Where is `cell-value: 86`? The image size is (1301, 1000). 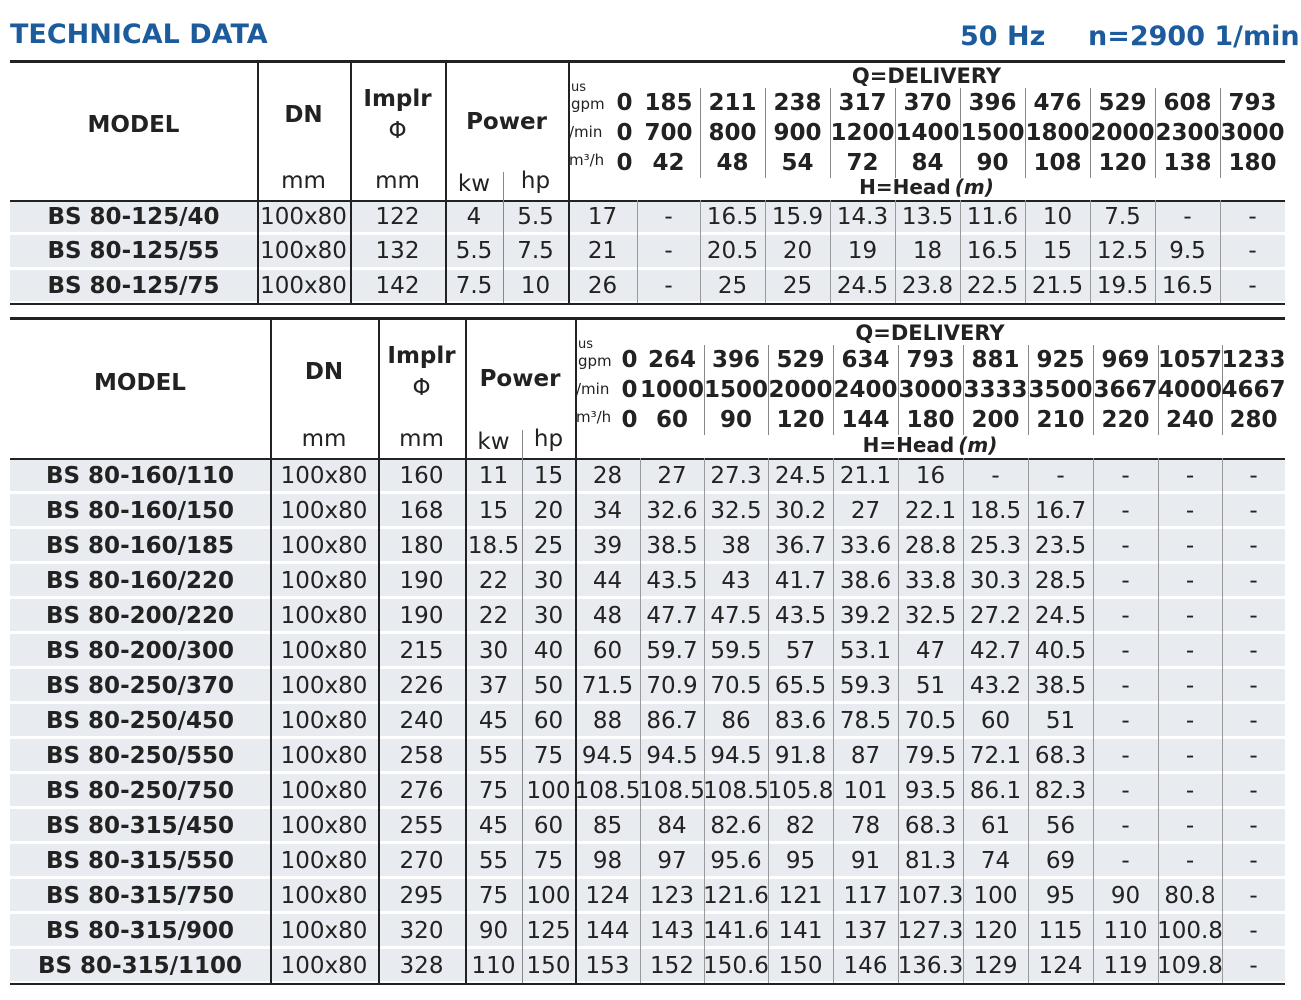 cell-value: 86 is located at coordinates (736, 720).